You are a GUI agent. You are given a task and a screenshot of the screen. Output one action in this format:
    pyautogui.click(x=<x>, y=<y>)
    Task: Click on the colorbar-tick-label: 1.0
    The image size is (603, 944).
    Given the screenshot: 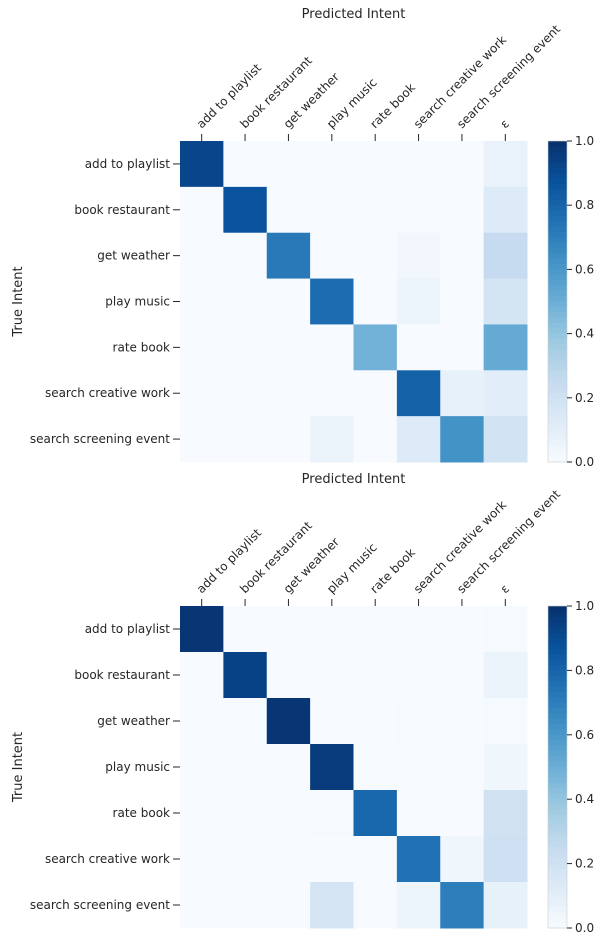 What is the action you would take?
    pyautogui.click(x=584, y=141)
    